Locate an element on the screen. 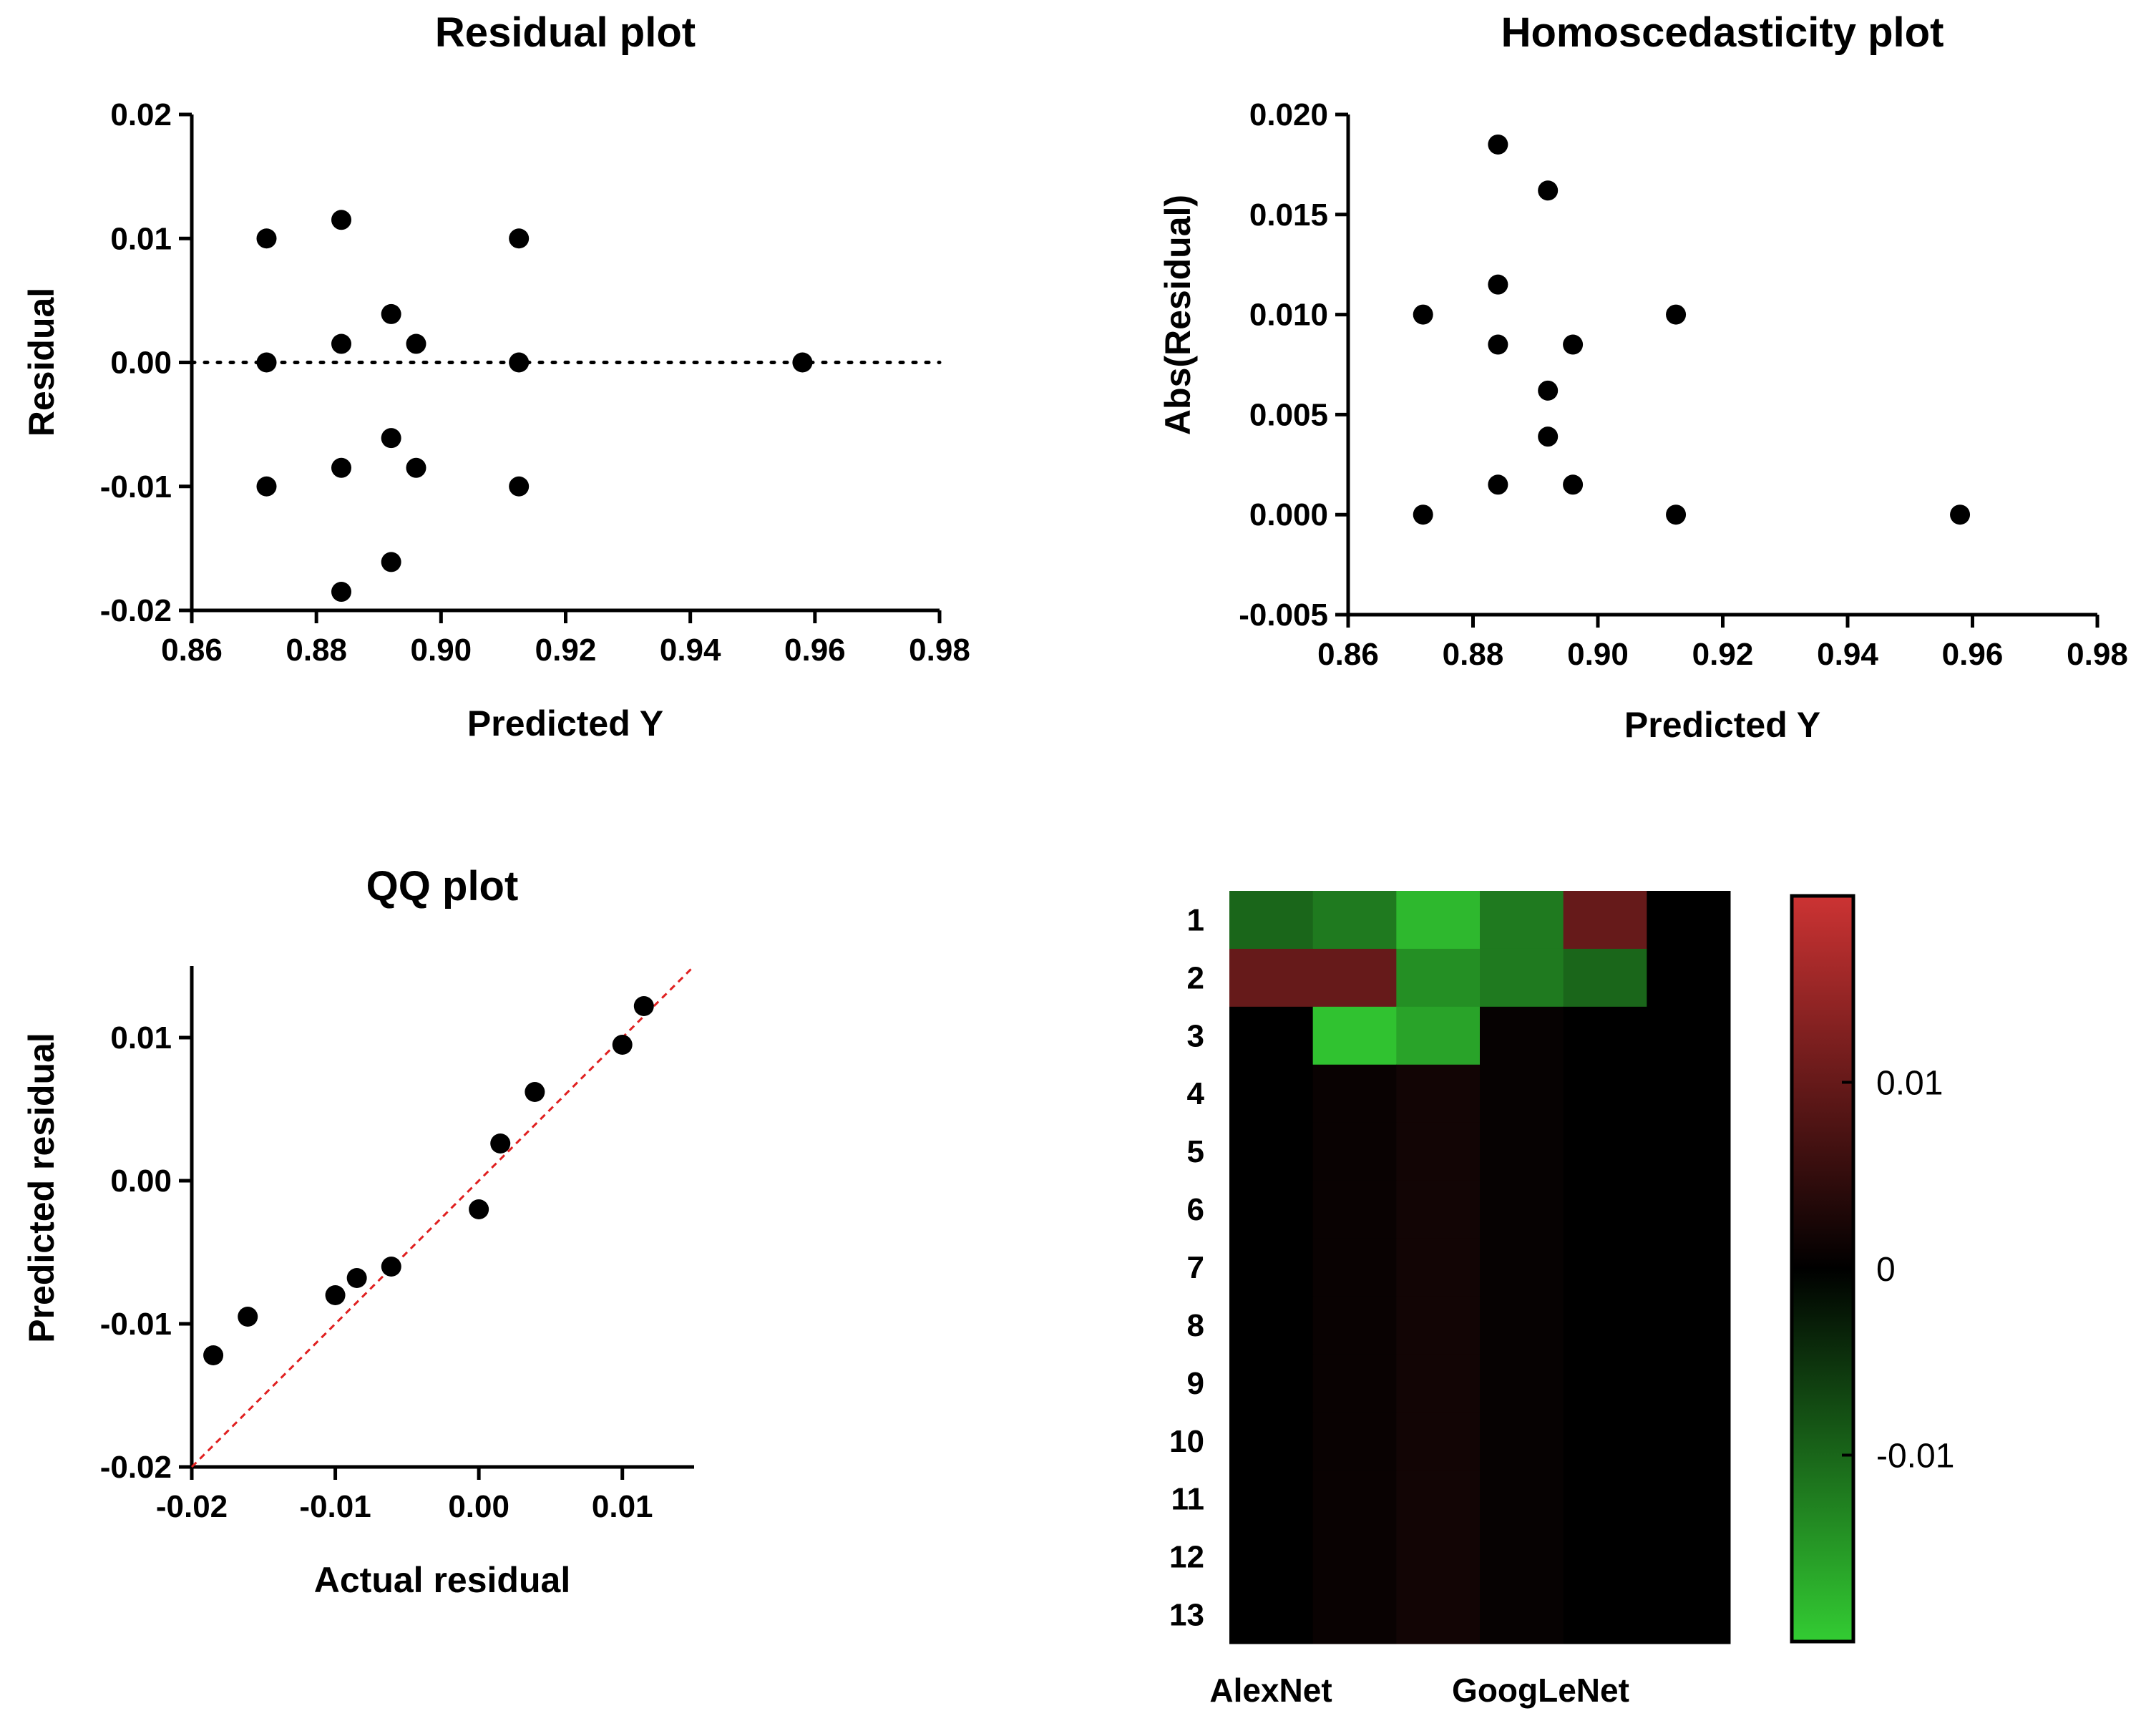 The width and height of the screenshot is (2141, 1736). qq-plot-x-tick-label: -0.02 is located at coordinates (192, 1507).